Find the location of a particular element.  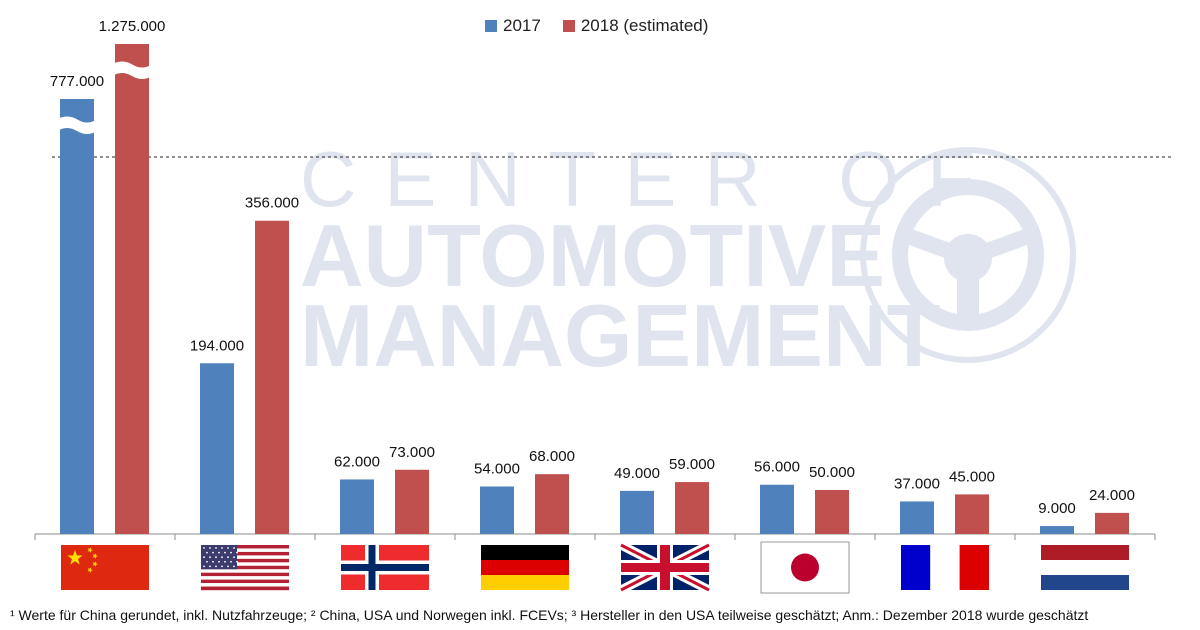

data-label: 9.000 is located at coordinates (1057, 508).